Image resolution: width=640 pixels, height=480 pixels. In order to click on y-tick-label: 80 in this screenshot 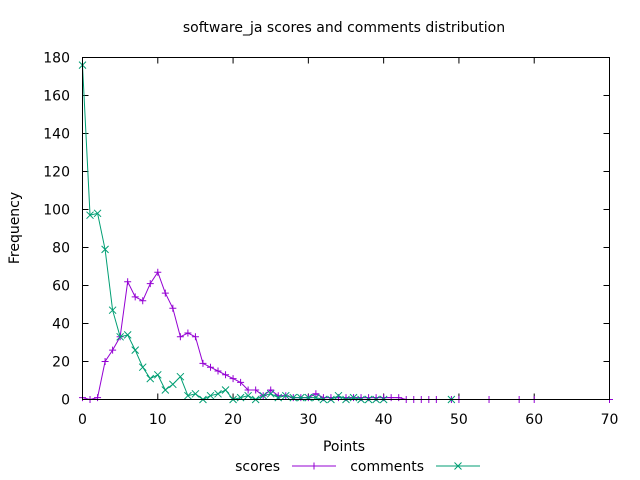, I will do `click(61, 249)`.